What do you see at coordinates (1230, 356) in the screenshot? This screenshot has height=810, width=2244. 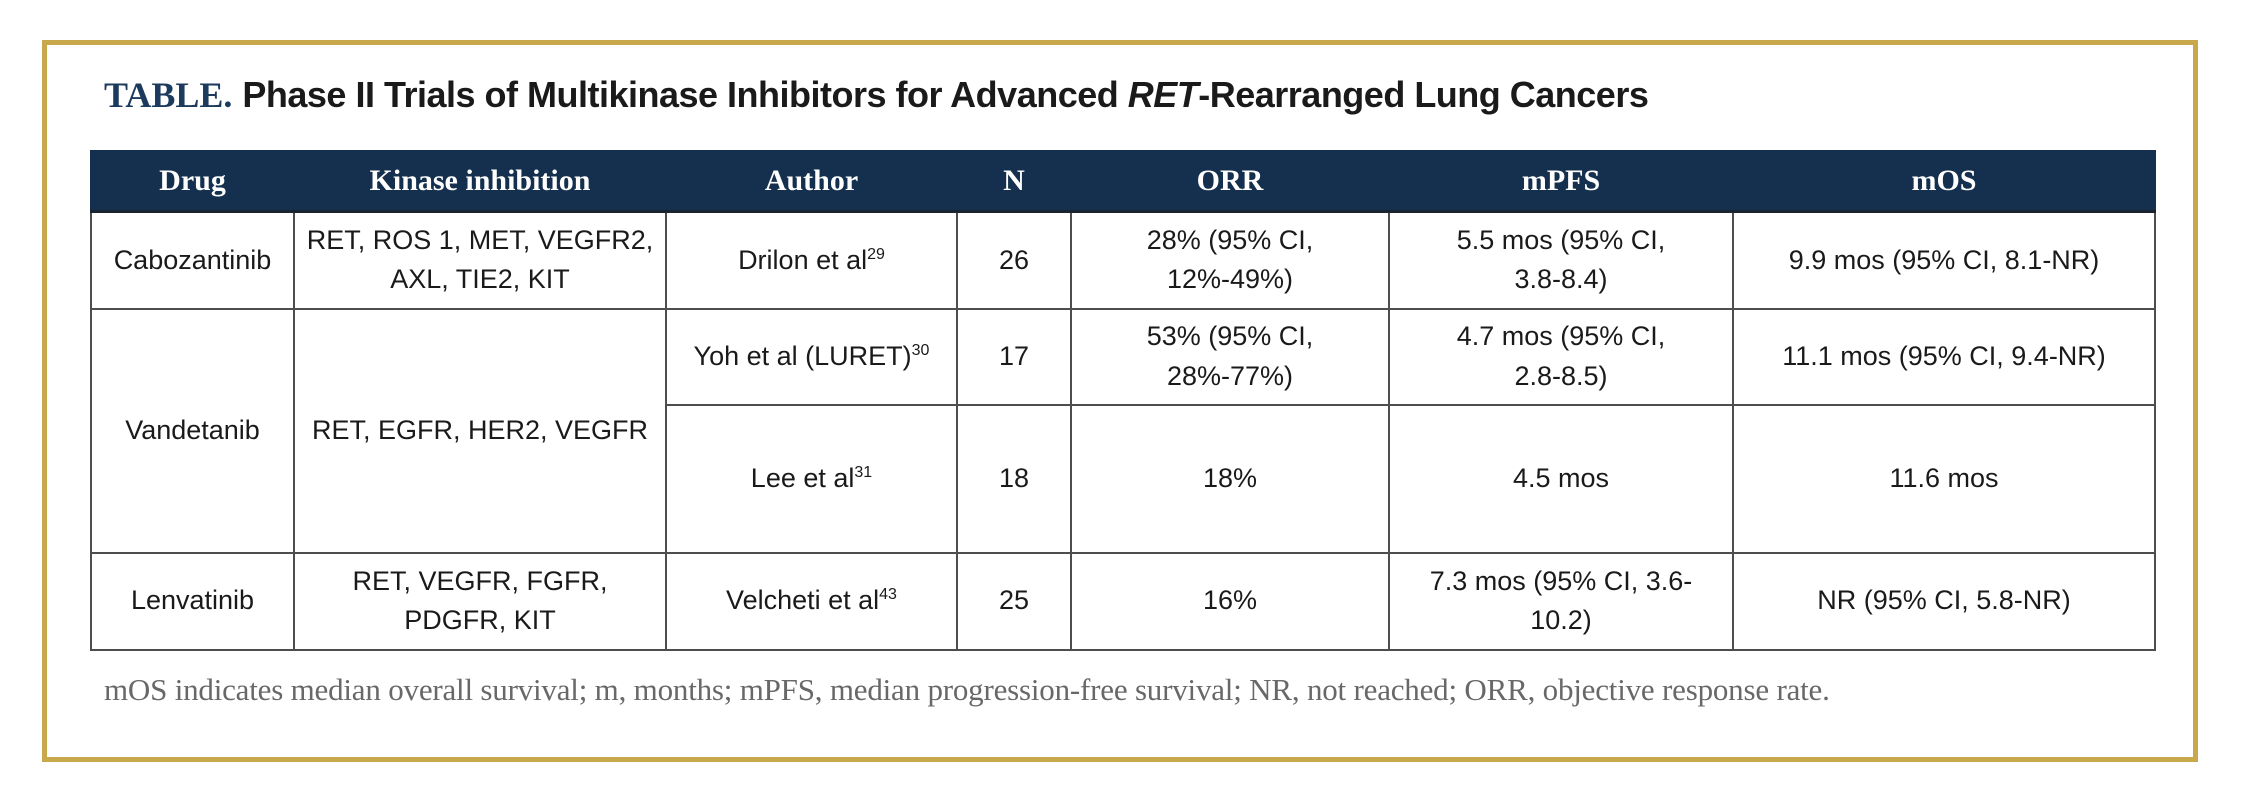 I see `cell-orr: 53% (95% CI, 28%-77%)` at bounding box center [1230, 356].